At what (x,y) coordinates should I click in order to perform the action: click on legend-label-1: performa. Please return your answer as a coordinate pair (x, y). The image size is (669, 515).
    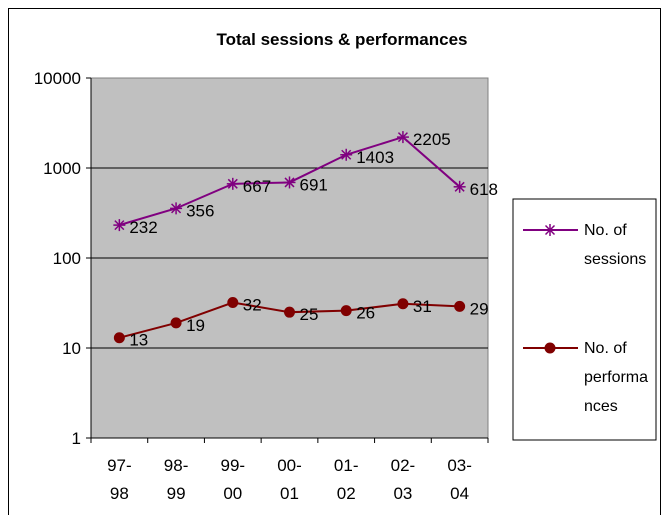
    Looking at the image, I should click on (616, 377).